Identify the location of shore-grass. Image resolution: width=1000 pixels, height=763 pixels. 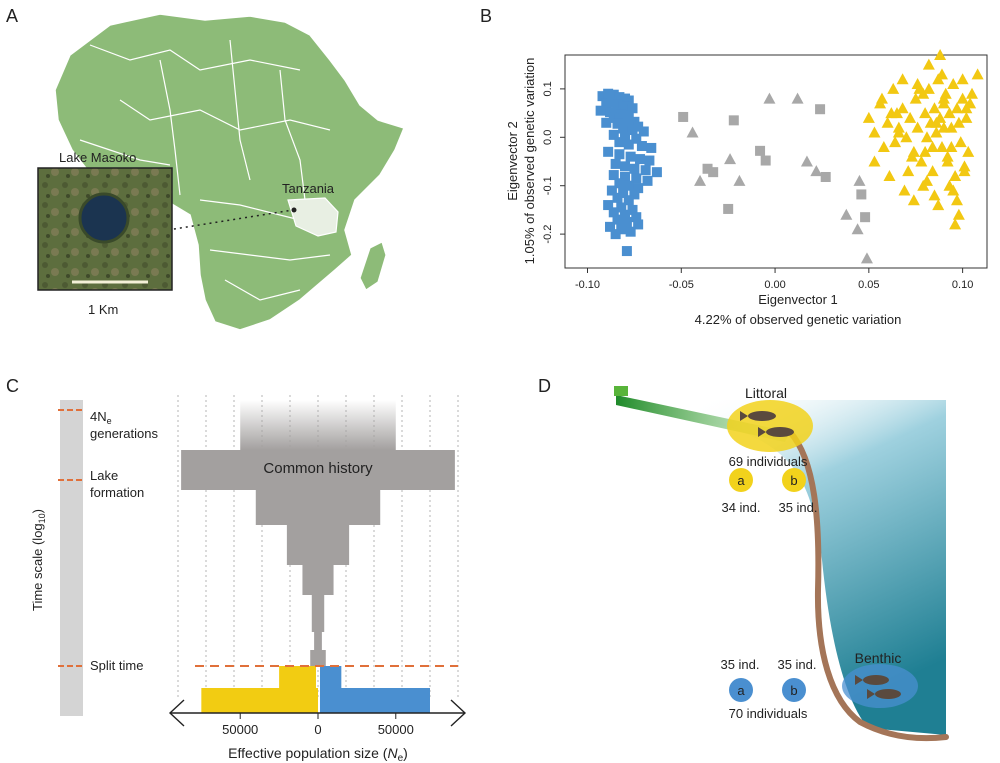
(621, 391).